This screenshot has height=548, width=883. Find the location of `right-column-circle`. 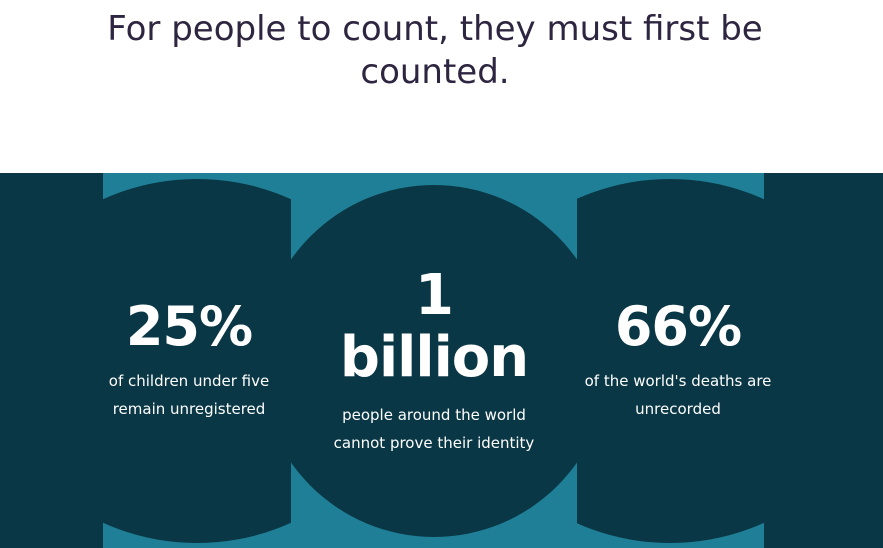

right-column-circle is located at coordinates (670, 361).